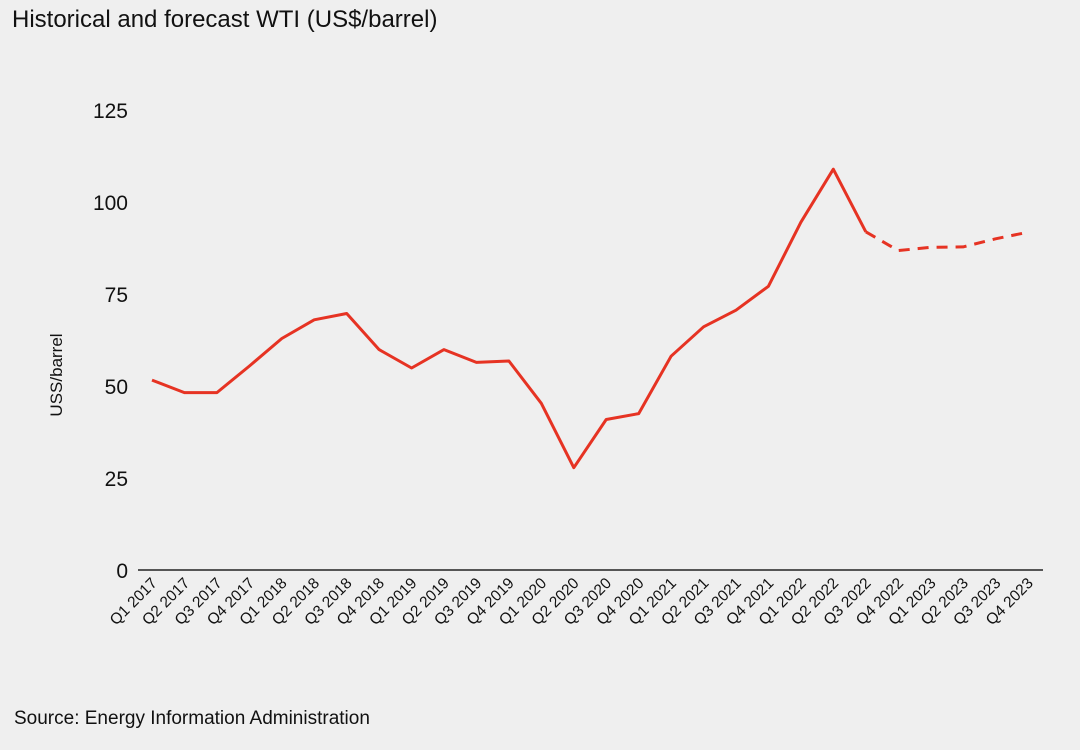 The image size is (1080, 750). Describe the element at coordinates (110, 341) in the screenshot. I see `y-axis-ticks: 0 25 50 75 100 125` at that location.